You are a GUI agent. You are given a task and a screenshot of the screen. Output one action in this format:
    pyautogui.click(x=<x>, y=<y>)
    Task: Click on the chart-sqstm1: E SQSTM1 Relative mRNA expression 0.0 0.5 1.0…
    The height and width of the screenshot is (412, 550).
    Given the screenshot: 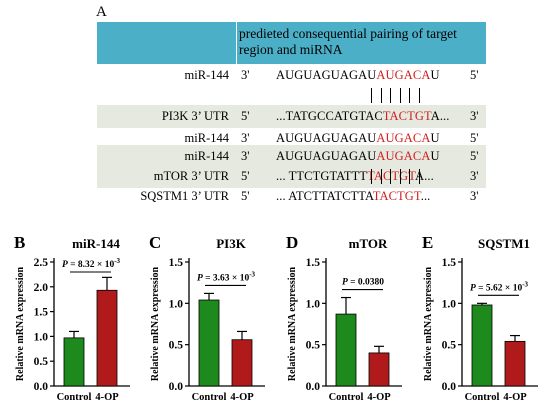 What is the action you would take?
    pyautogui.click(x=480, y=318)
    